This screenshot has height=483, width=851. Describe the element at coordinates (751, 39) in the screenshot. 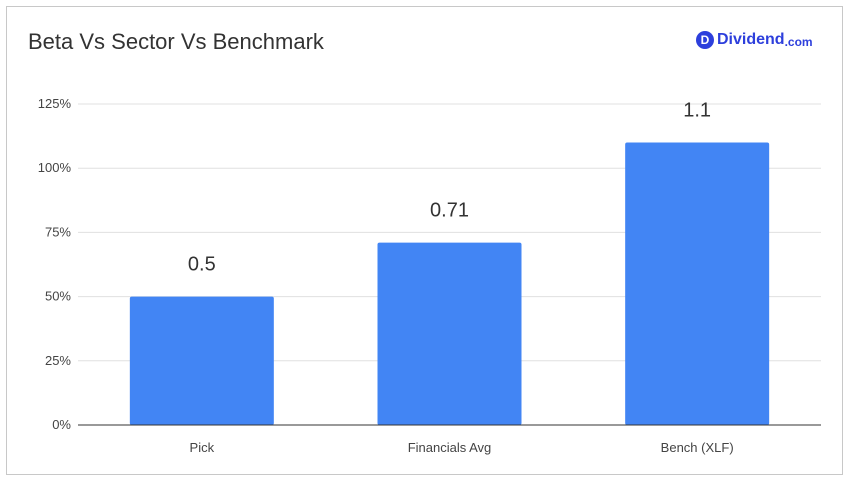

I see `brand-name: Dividend` at that location.